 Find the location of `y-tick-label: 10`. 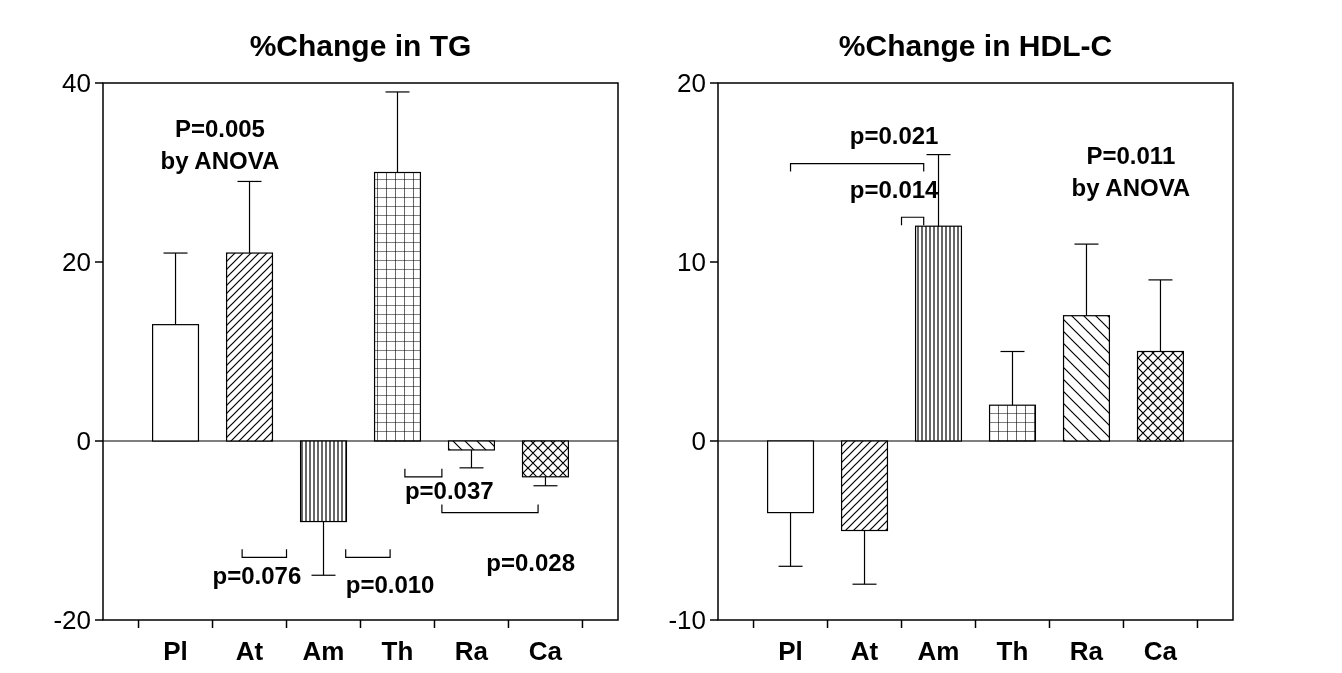

y-tick-label: 10 is located at coordinates (691, 262).